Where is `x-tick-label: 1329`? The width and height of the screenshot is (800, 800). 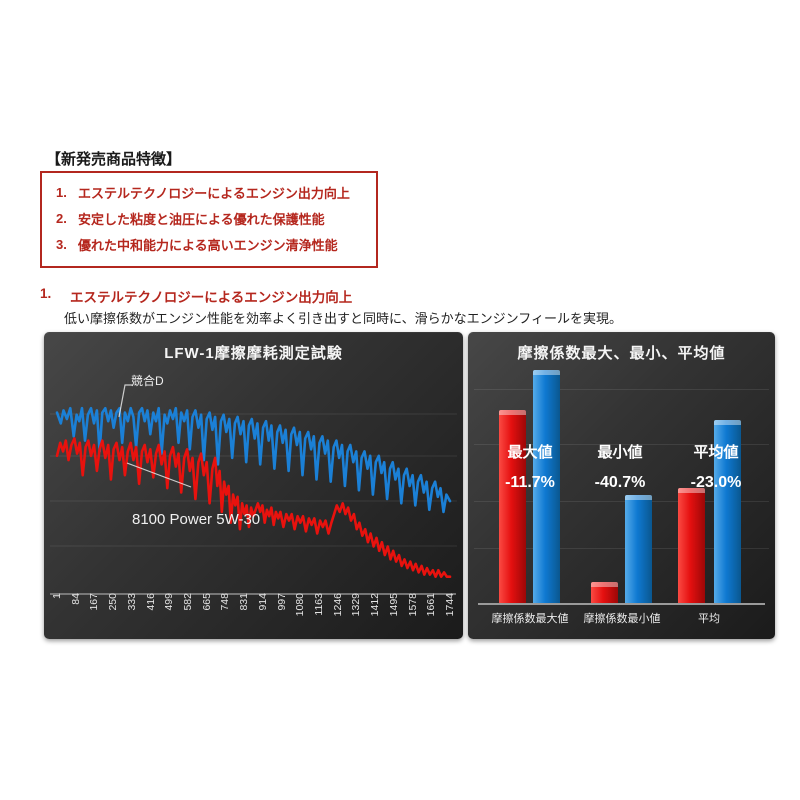
x-tick-label: 1329 is located at coordinates (356, 605).